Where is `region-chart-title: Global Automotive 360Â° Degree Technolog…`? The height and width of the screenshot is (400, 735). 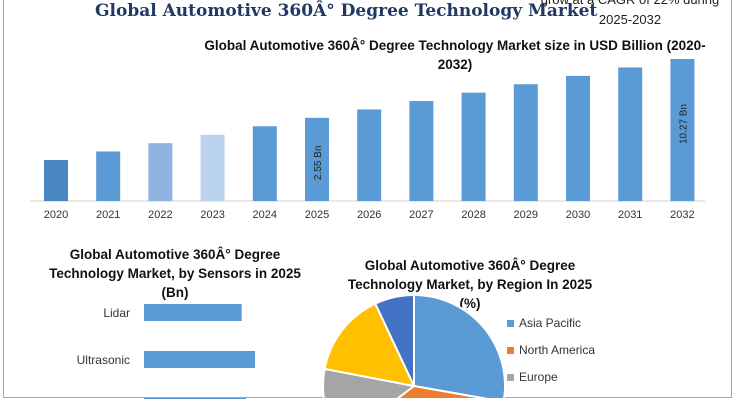
region-chart-title: Global Automotive 360Â° Degree Technolog… is located at coordinates (470, 284).